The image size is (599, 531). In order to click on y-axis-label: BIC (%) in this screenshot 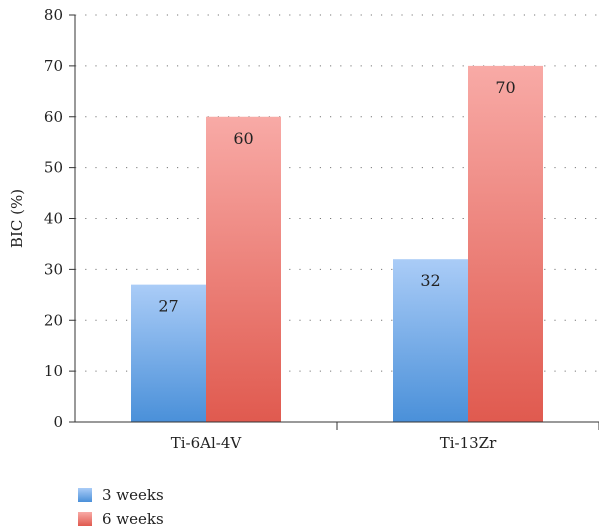, I will do `click(17, 218)`.